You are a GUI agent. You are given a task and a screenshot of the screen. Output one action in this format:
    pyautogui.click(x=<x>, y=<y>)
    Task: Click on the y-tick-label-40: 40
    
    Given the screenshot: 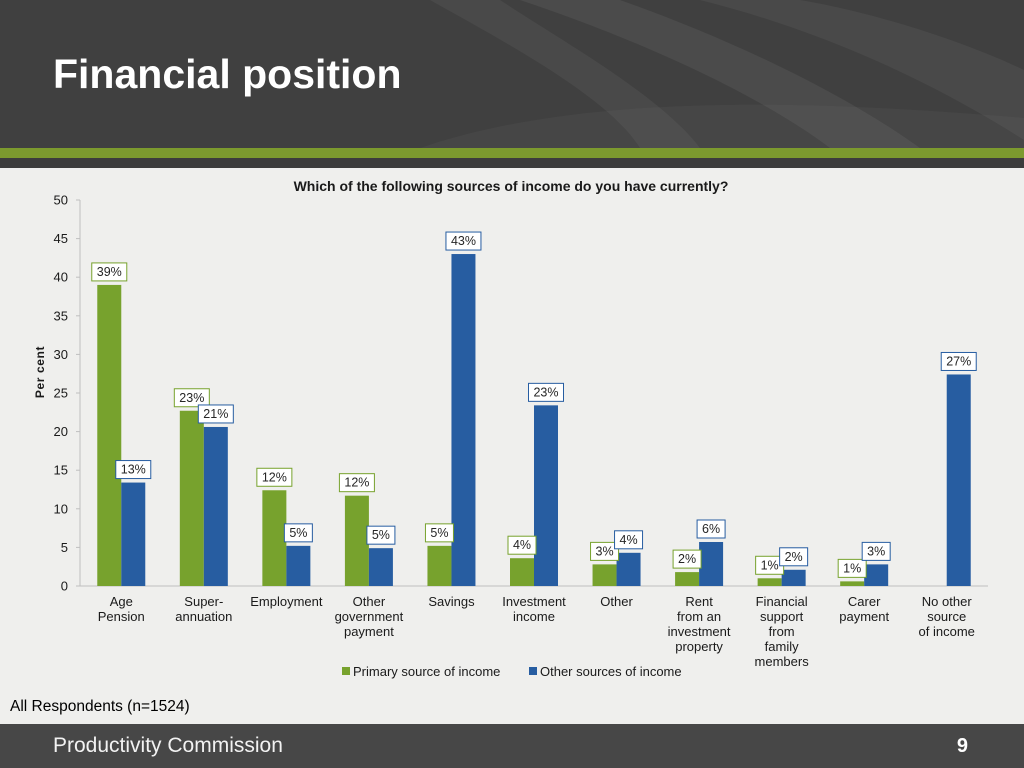 What is the action you would take?
    pyautogui.click(x=61, y=277)
    